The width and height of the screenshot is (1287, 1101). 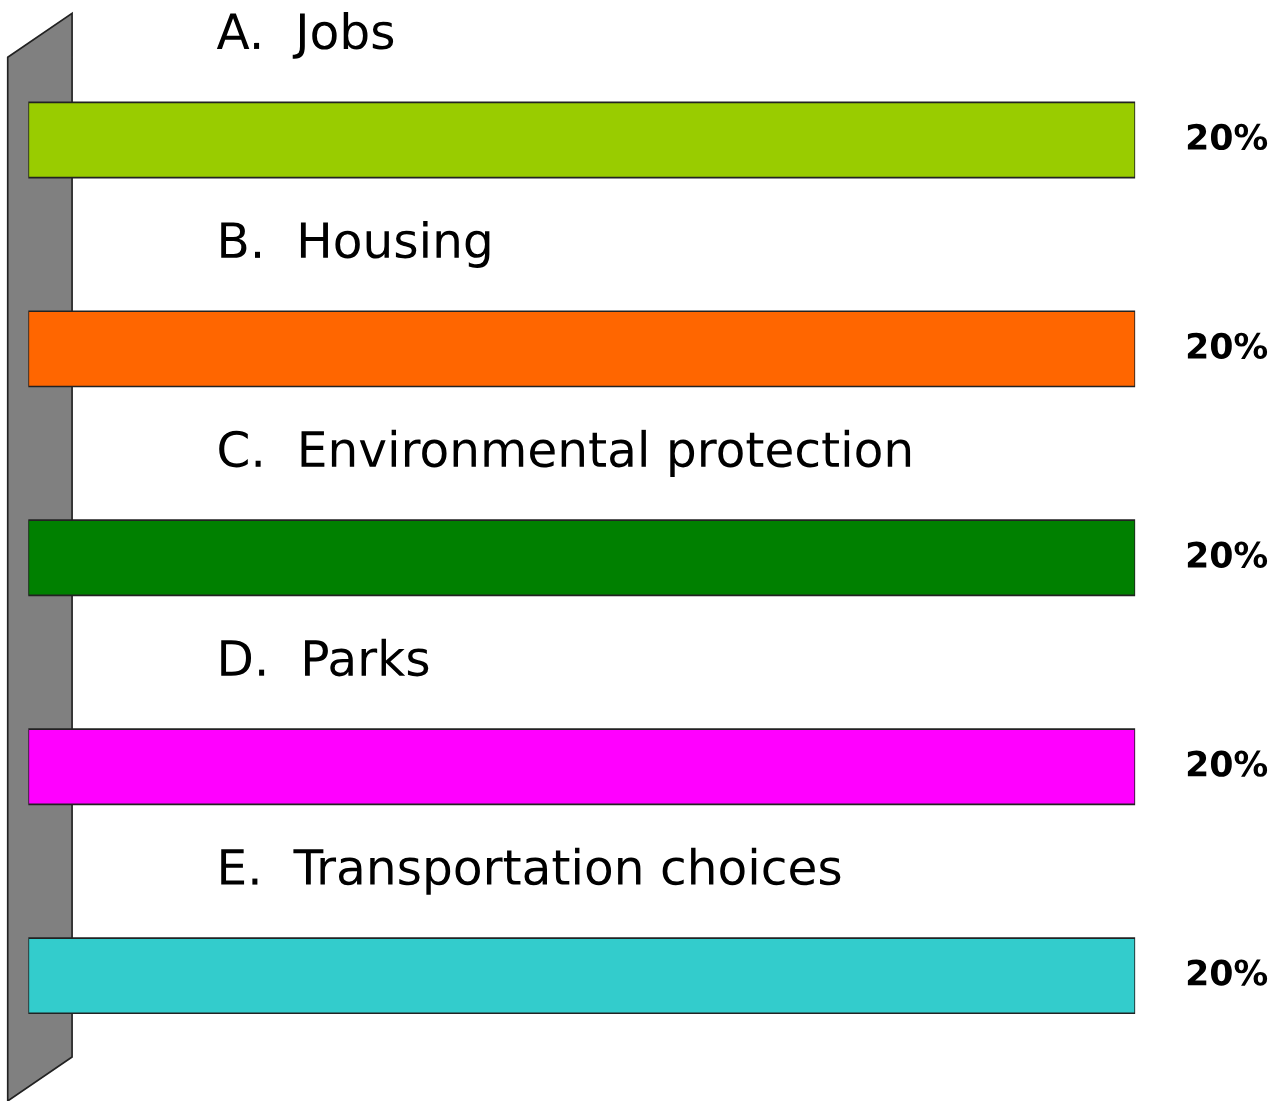 I want to click on y-tick-label: B. Housing, so click(x=355, y=244).